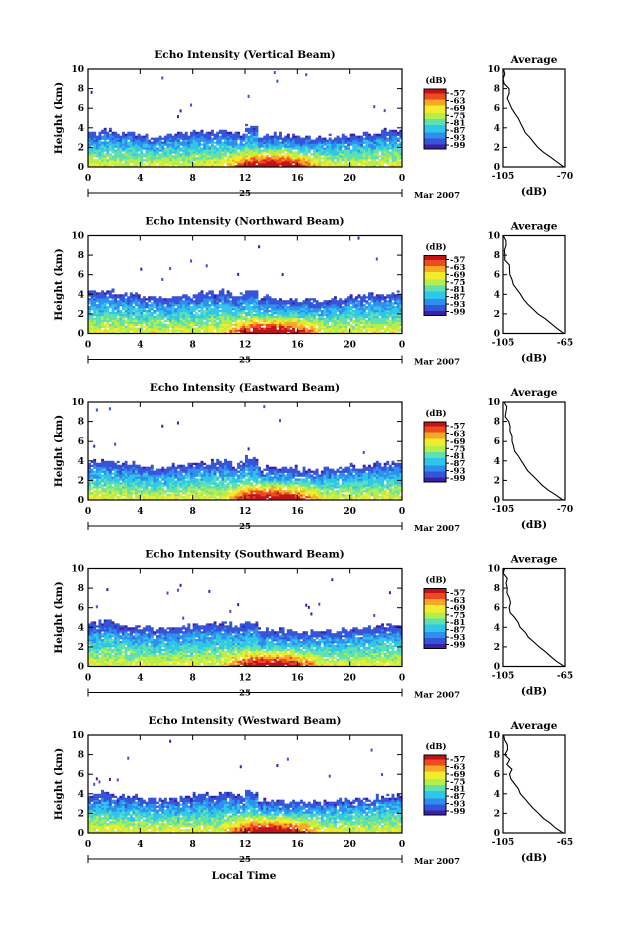 This screenshot has width=619, height=929. I want to click on y-tick-label: 10, so click(77, 70).